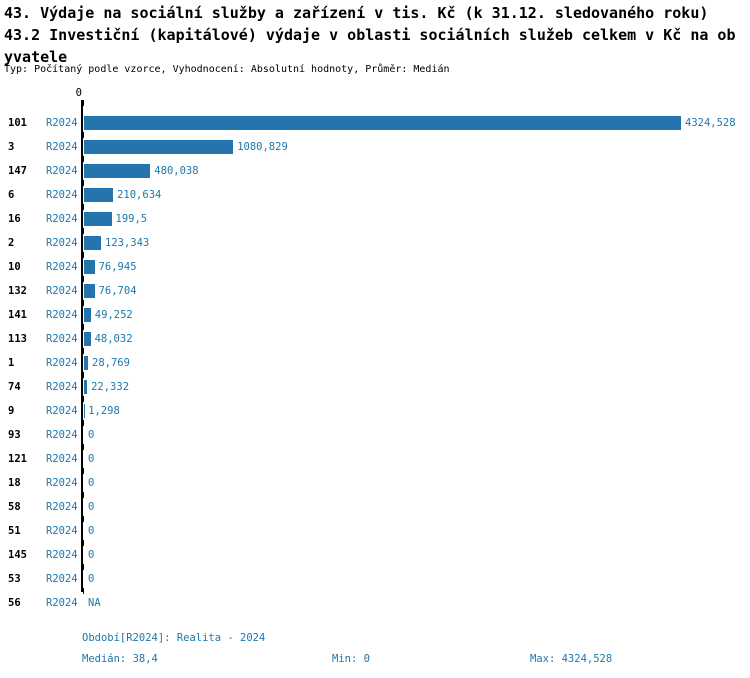  What do you see at coordinates (14, 267) in the screenshot?
I see `row-id-label: 10` at bounding box center [14, 267].